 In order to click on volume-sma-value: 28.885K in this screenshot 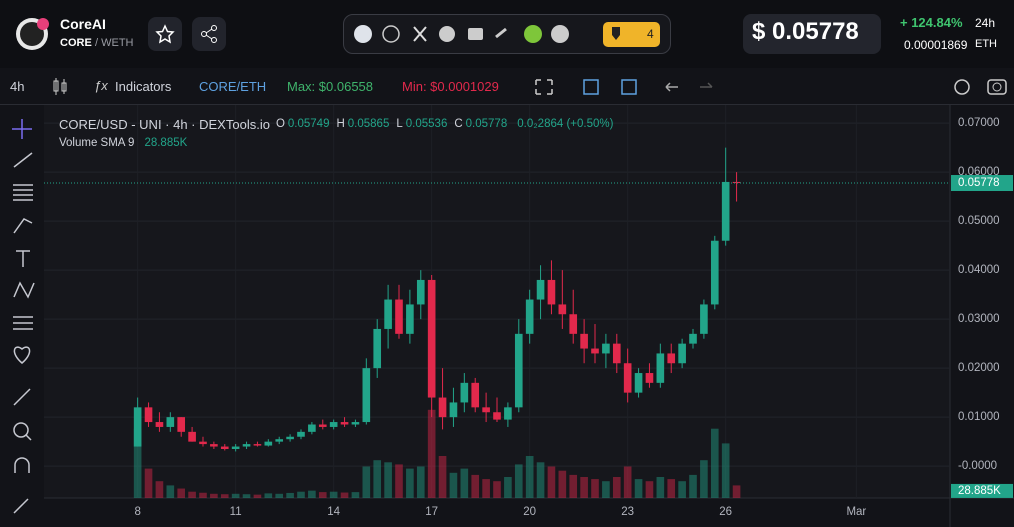, I will do `click(166, 143)`.